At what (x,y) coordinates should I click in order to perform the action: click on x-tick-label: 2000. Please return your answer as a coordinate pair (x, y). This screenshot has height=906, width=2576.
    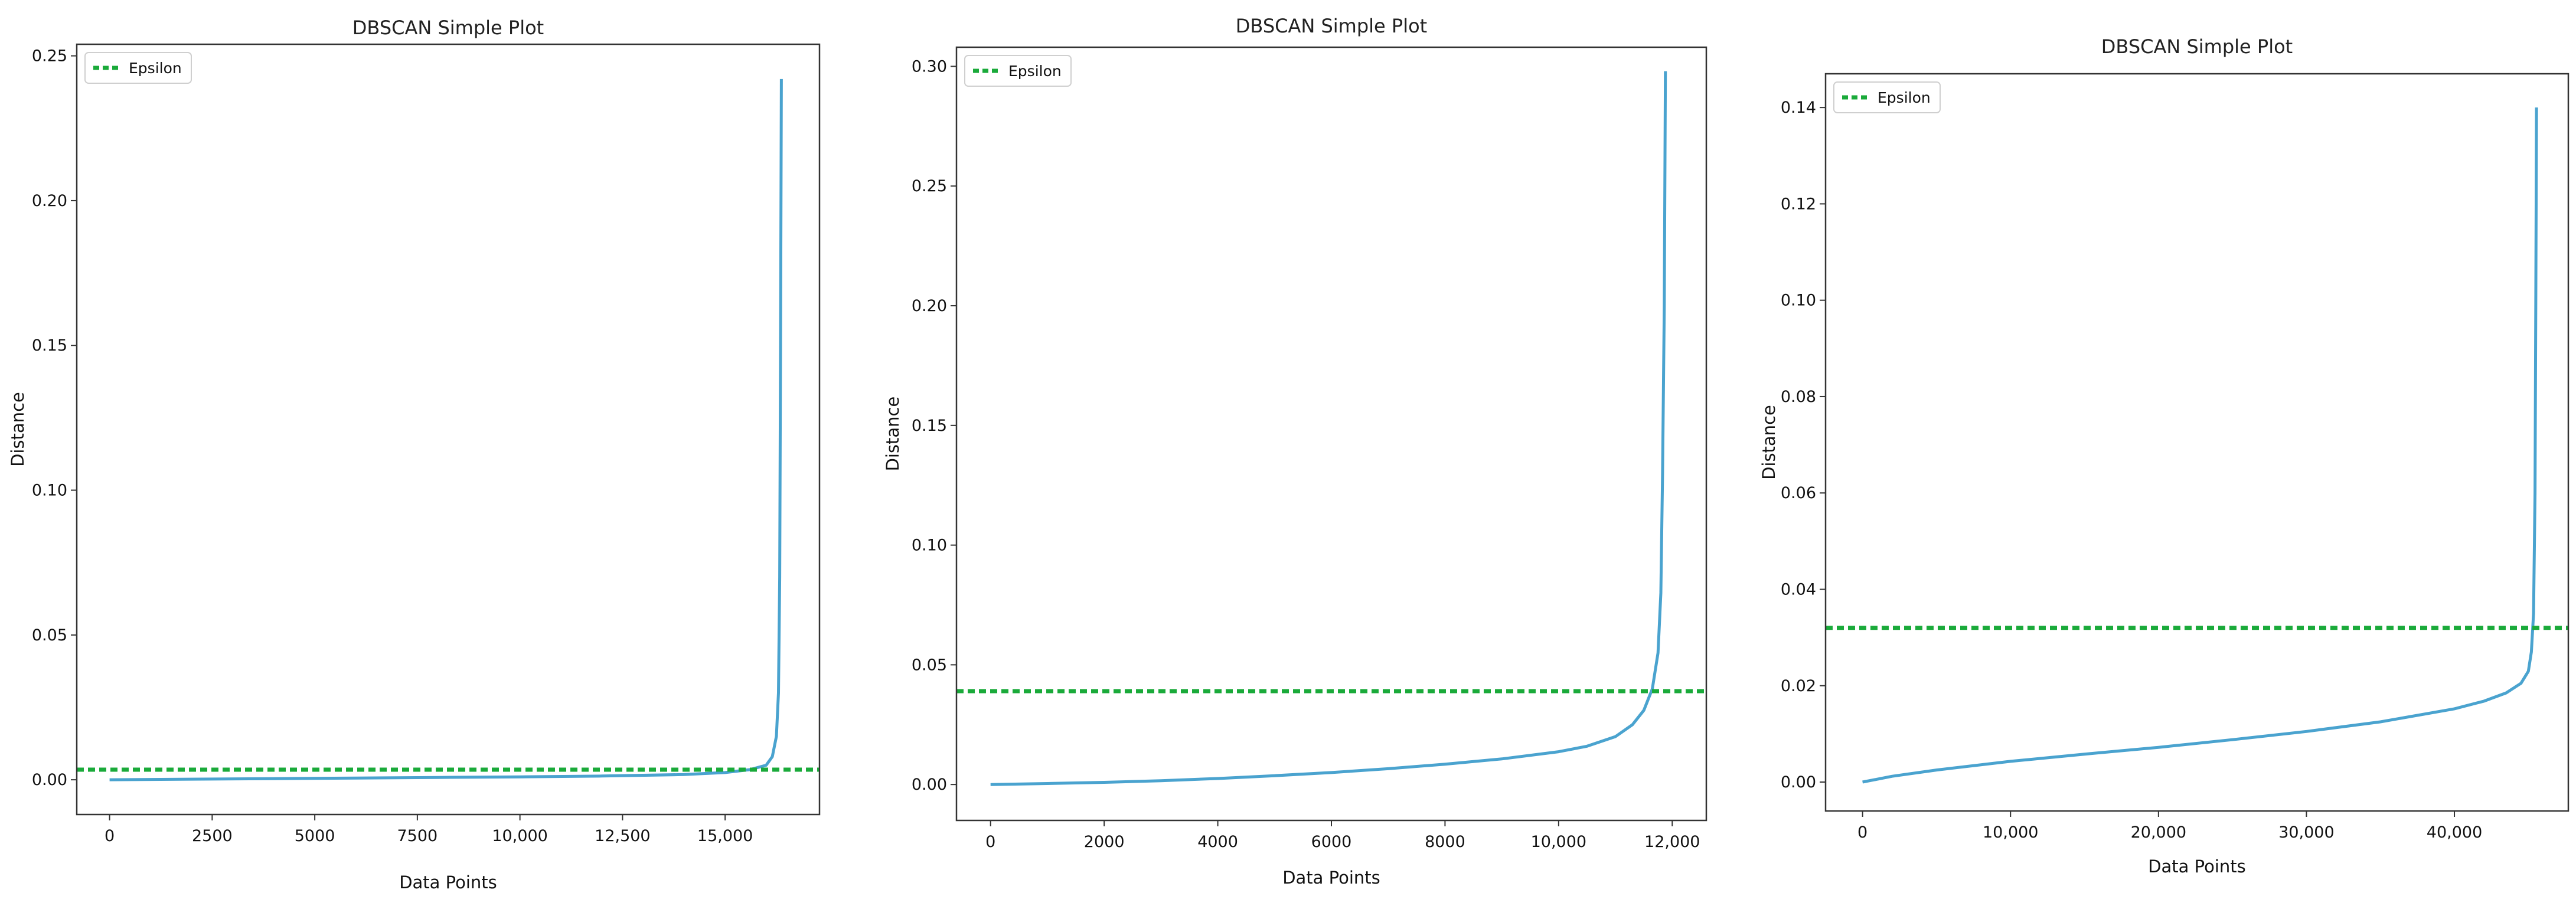
    Looking at the image, I should click on (1104, 842).